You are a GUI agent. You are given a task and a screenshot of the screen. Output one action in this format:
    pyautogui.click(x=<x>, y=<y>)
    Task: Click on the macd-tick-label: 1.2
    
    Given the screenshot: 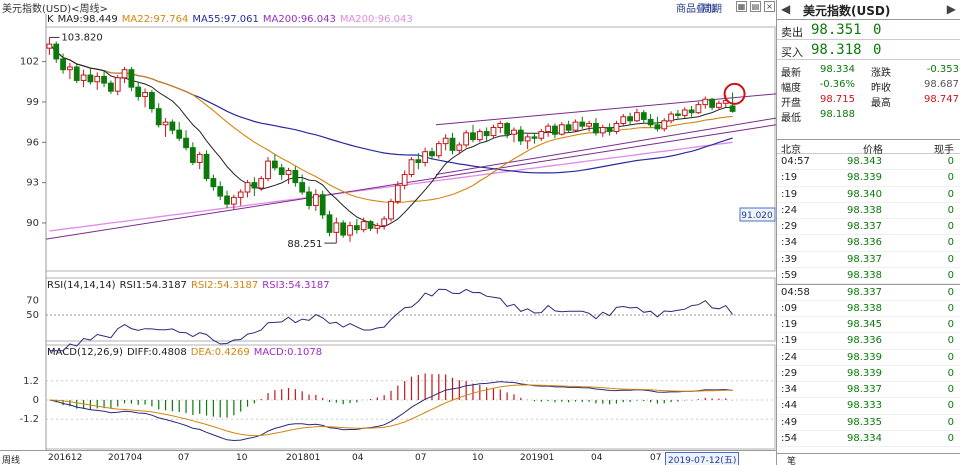 What is the action you would take?
    pyautogui.click(x=31, y=381)
    